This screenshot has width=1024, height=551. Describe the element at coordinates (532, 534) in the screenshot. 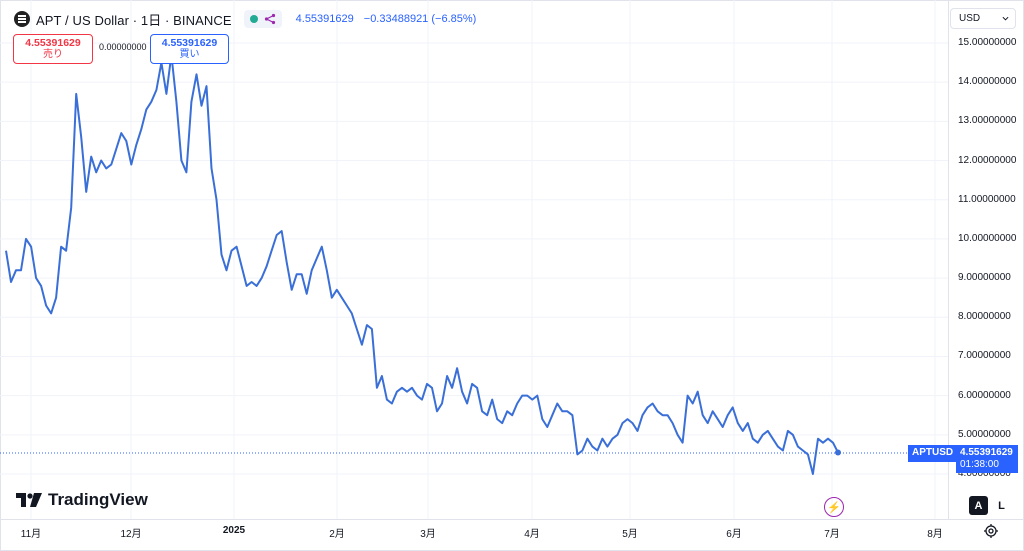

I see `x-tick-label: 4月` at that location.